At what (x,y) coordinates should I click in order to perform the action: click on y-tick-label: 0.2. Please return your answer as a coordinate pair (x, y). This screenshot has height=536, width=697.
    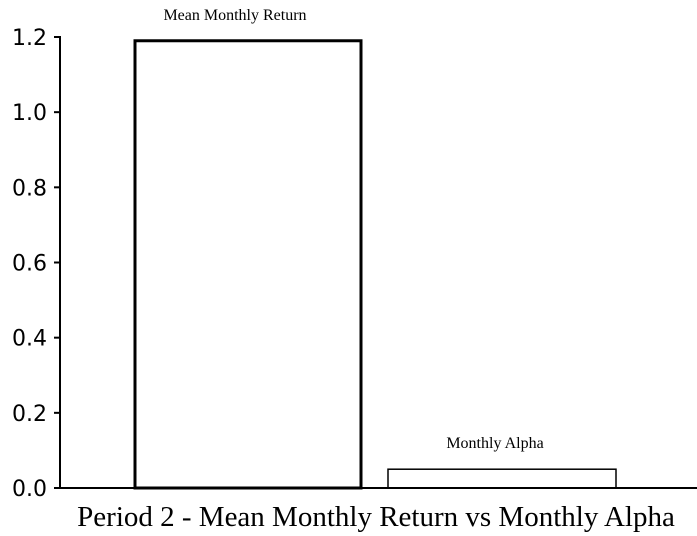
    Looking at the image, I should click on (29, 414).